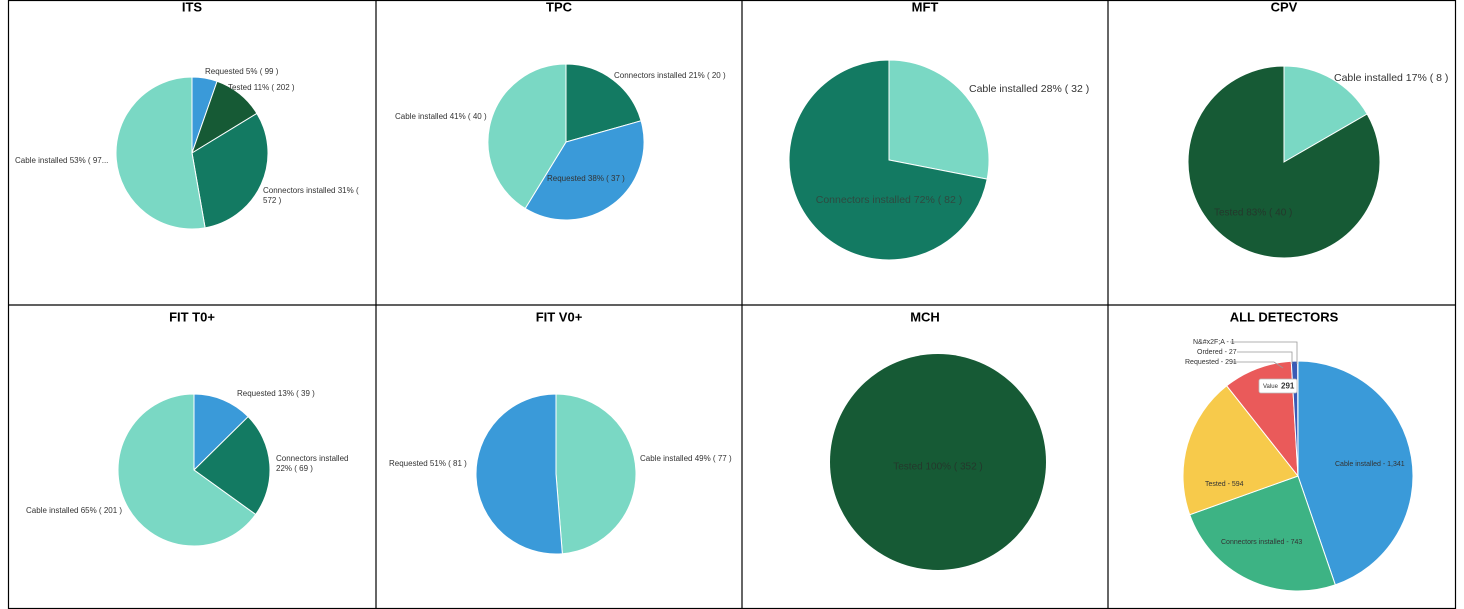 This screenshot has width=1464, height=609. What do you see at coordinates (441, 116) in the screenshot?
I see `slice-label: Cable installed 41% ( 40 )` at bounding box center [441, 116].